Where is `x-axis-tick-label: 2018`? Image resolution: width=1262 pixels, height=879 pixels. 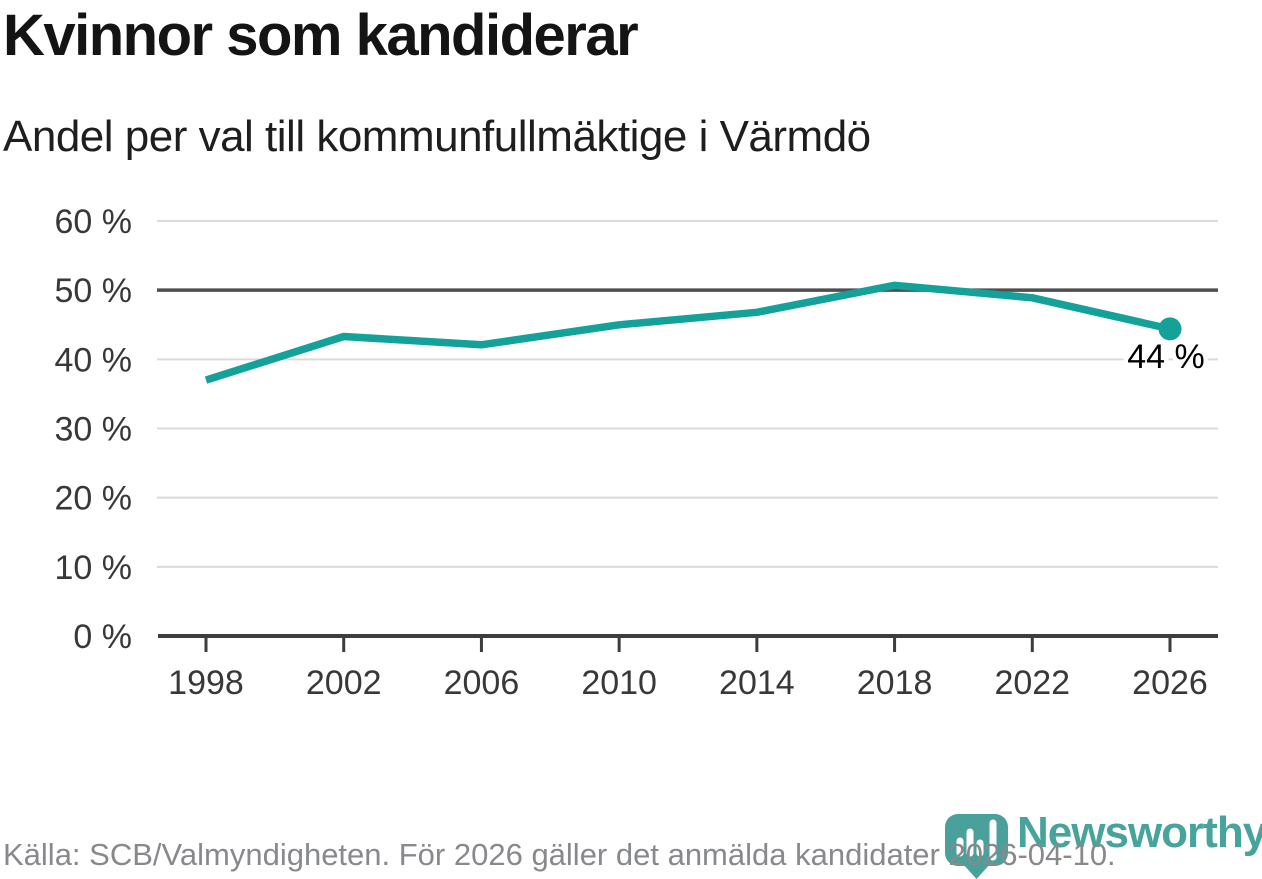 x-axis-tick-label: 2018 is located at coordinates (895, 683).